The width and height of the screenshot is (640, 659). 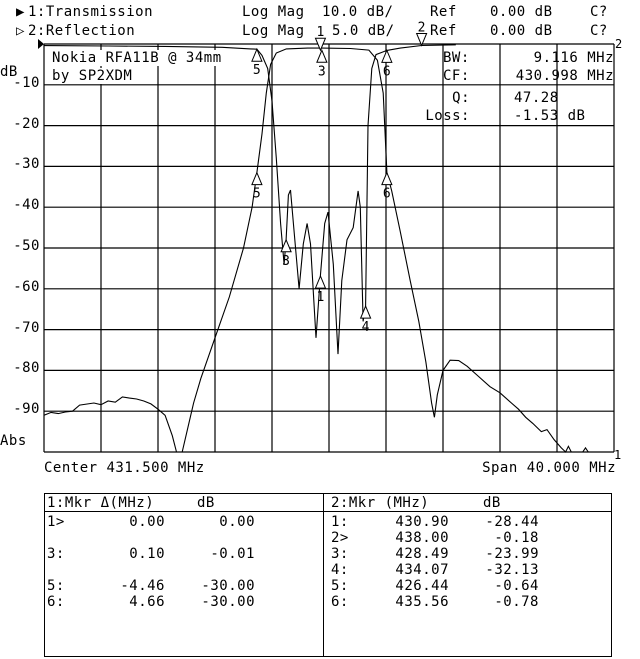 What do you see at coordinates (56, 522) in the screenshot?
I see `left-marker-row-id: 1>` at bounding box center [56, 522].